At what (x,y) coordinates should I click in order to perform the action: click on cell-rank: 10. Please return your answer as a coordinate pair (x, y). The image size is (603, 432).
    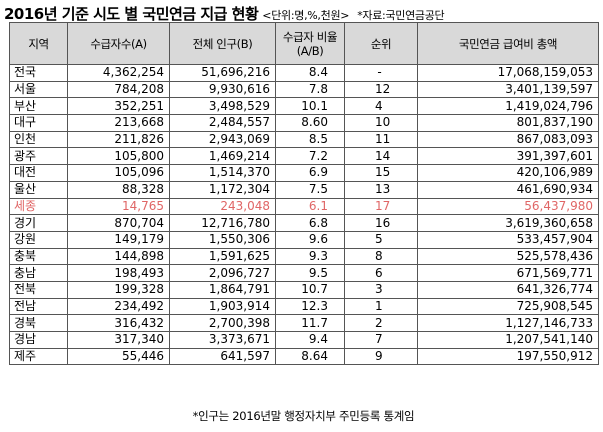
    Looking at the image, I should click on (381, 123).